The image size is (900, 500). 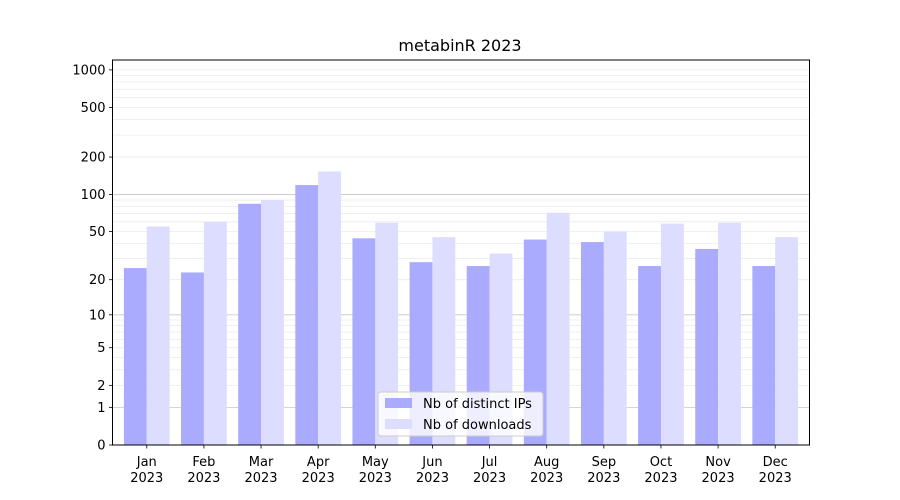 What do you see at coordinates (101, 348) in the screenshot?
I see `y-tick-label: 5` at bounding box center [101, 348].